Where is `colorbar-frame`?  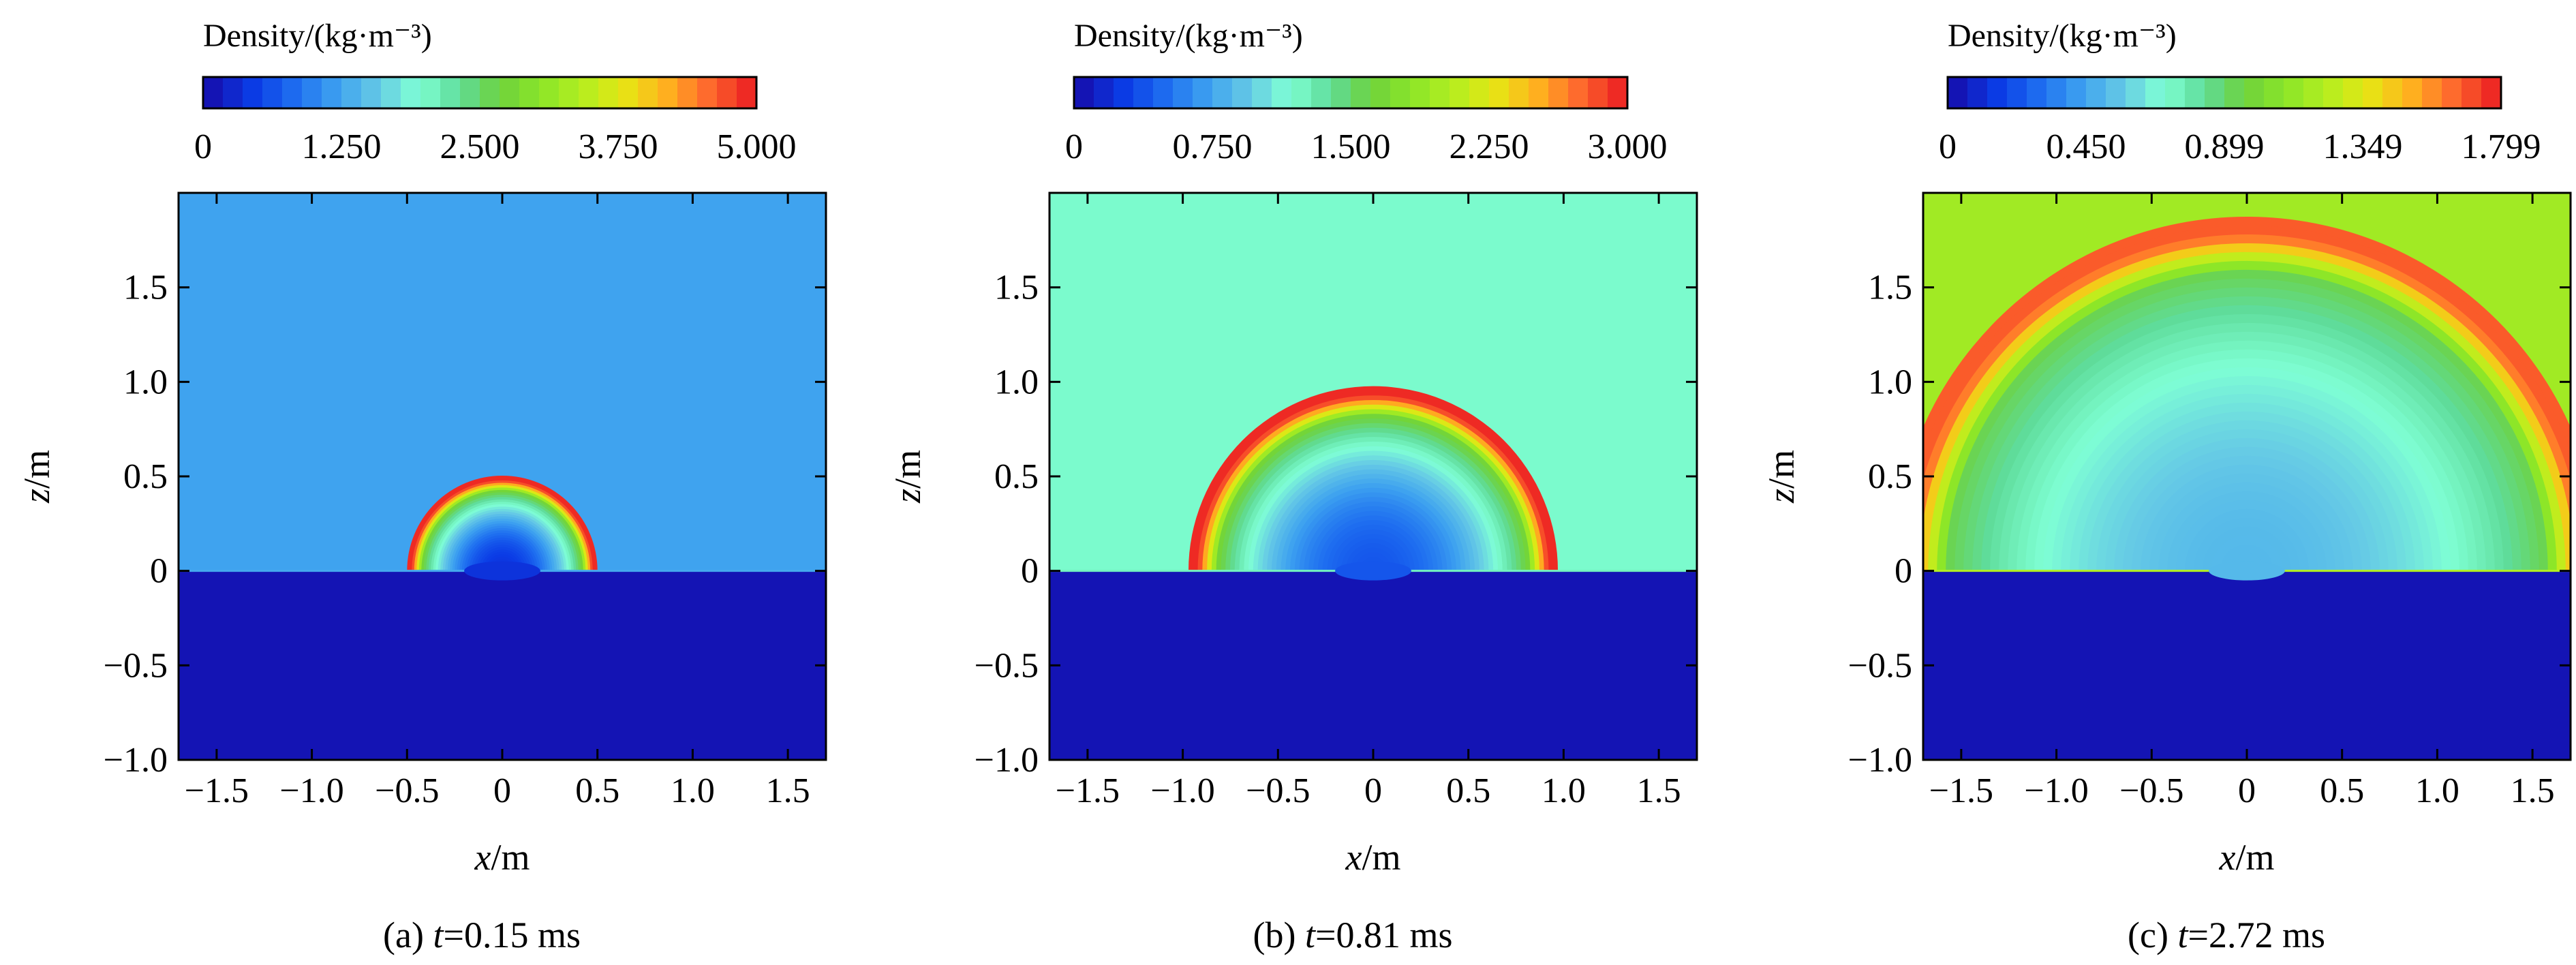
colorbar-frame is located at coordinates (480, 93).